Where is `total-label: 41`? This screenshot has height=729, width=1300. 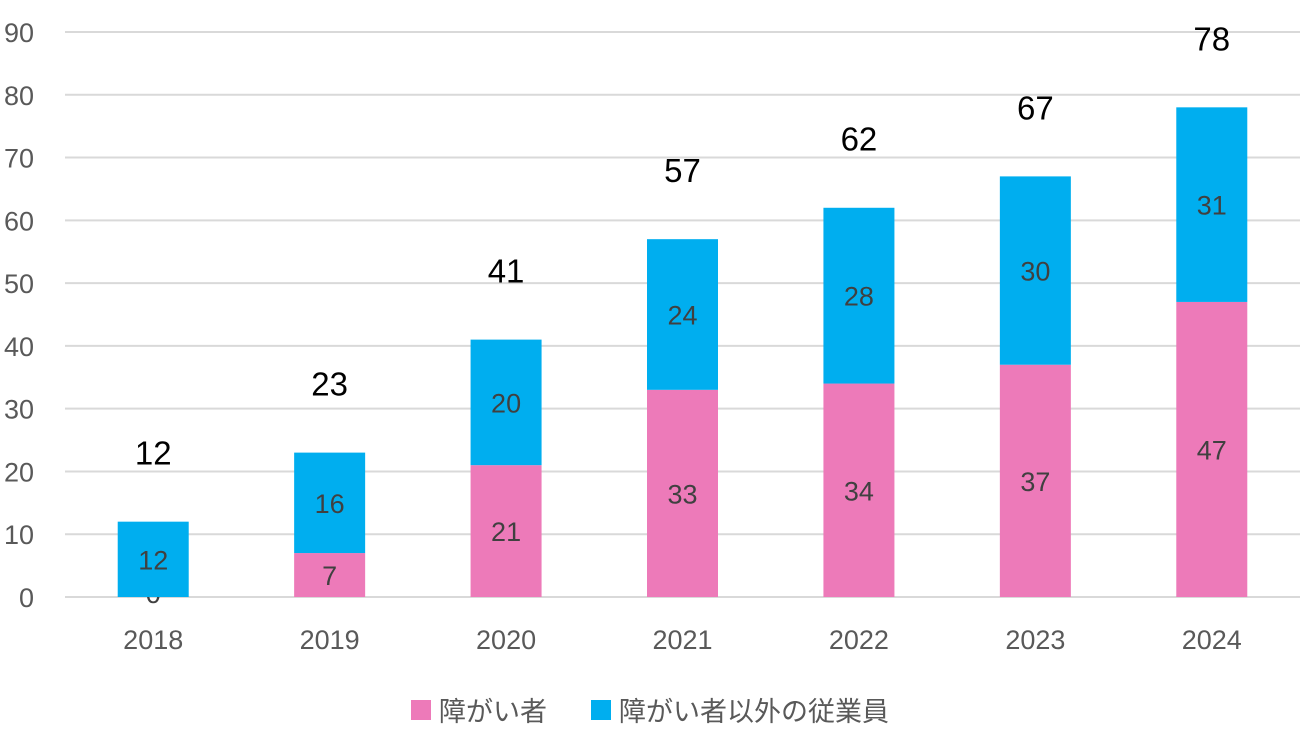 total-label: 41 is located at coordinates (506, 271).